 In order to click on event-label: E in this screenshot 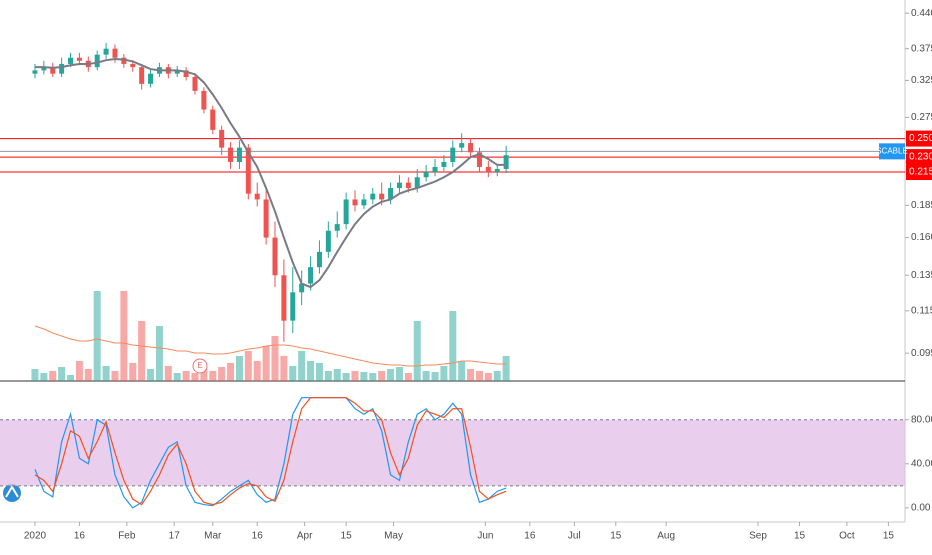, I will do `click(199, 365)`.